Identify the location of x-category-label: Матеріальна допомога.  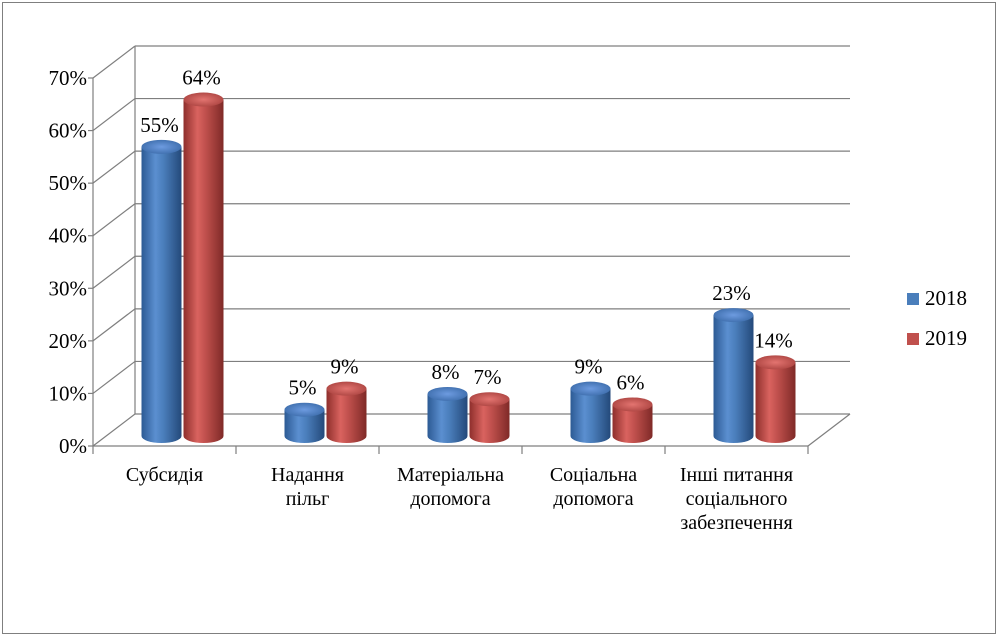
(450, 487).